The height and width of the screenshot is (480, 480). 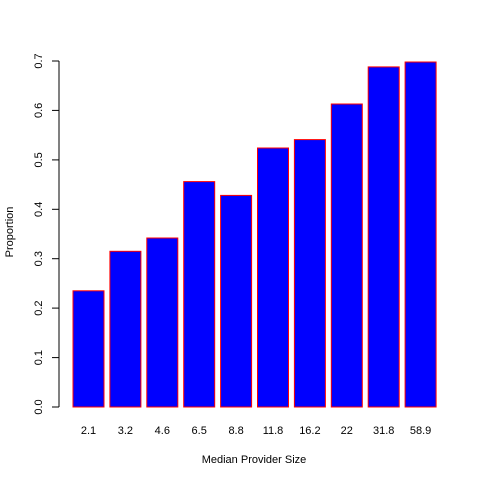 What do you see at coordinates (236, 301) in the screenshot?
I see `bar-8.8` at bounding box center [236, 301].